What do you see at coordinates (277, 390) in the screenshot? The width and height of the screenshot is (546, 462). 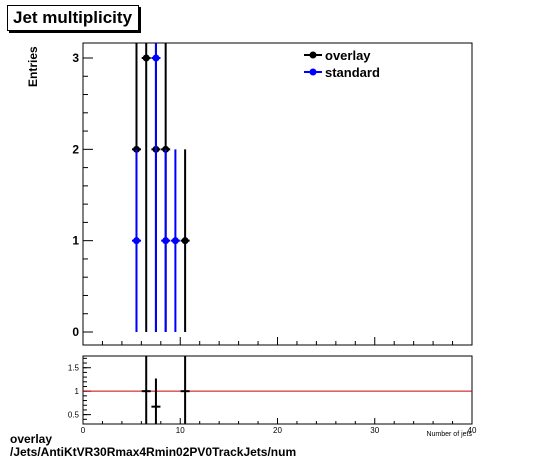 I see `ratio-plot-frame` at bounding box center [277, 390].